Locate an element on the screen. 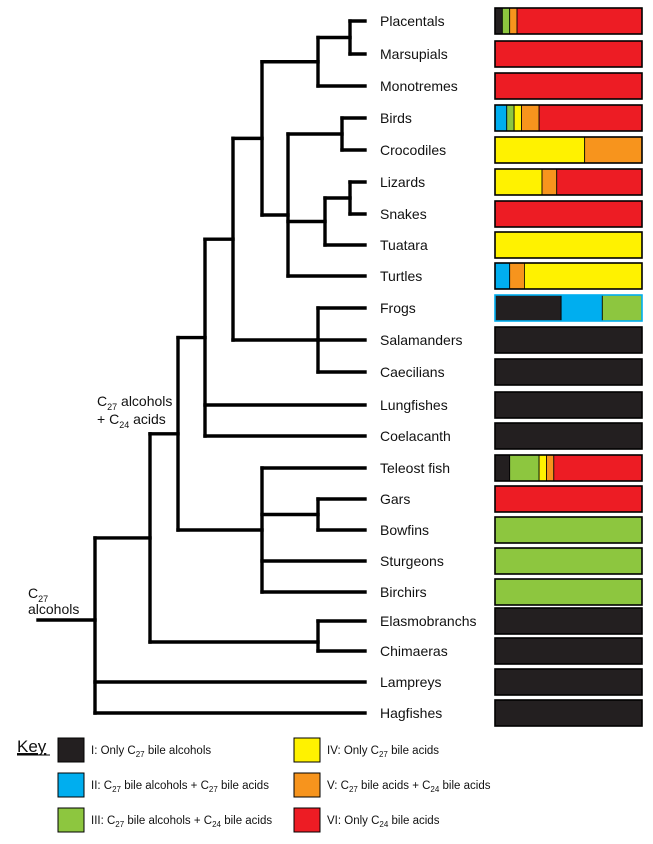  bar-segment-birds-v is located at coordinates (530, 118).